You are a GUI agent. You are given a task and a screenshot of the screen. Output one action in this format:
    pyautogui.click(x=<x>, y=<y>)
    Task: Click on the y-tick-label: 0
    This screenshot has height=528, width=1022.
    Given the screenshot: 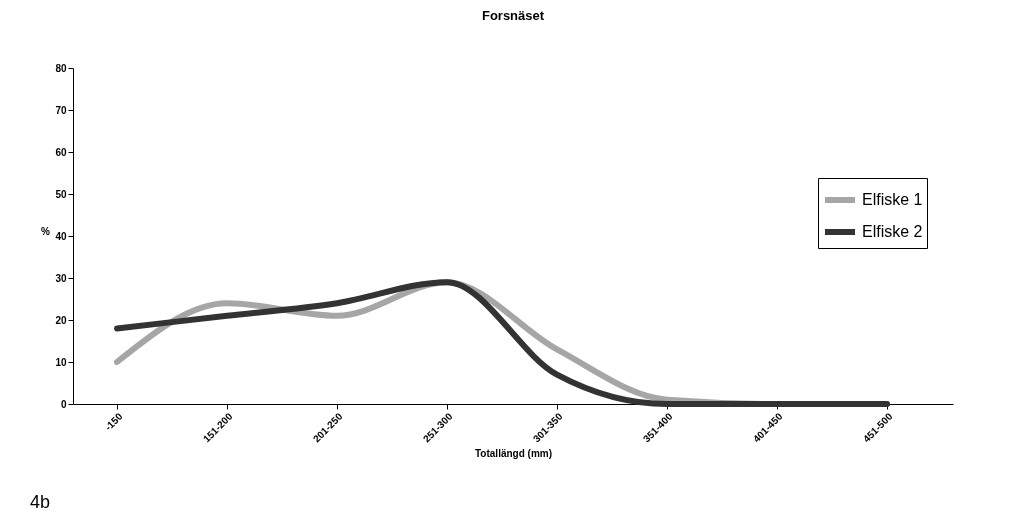 What is the action you would take?
    pyautogui.click(x=63, y=404)
    